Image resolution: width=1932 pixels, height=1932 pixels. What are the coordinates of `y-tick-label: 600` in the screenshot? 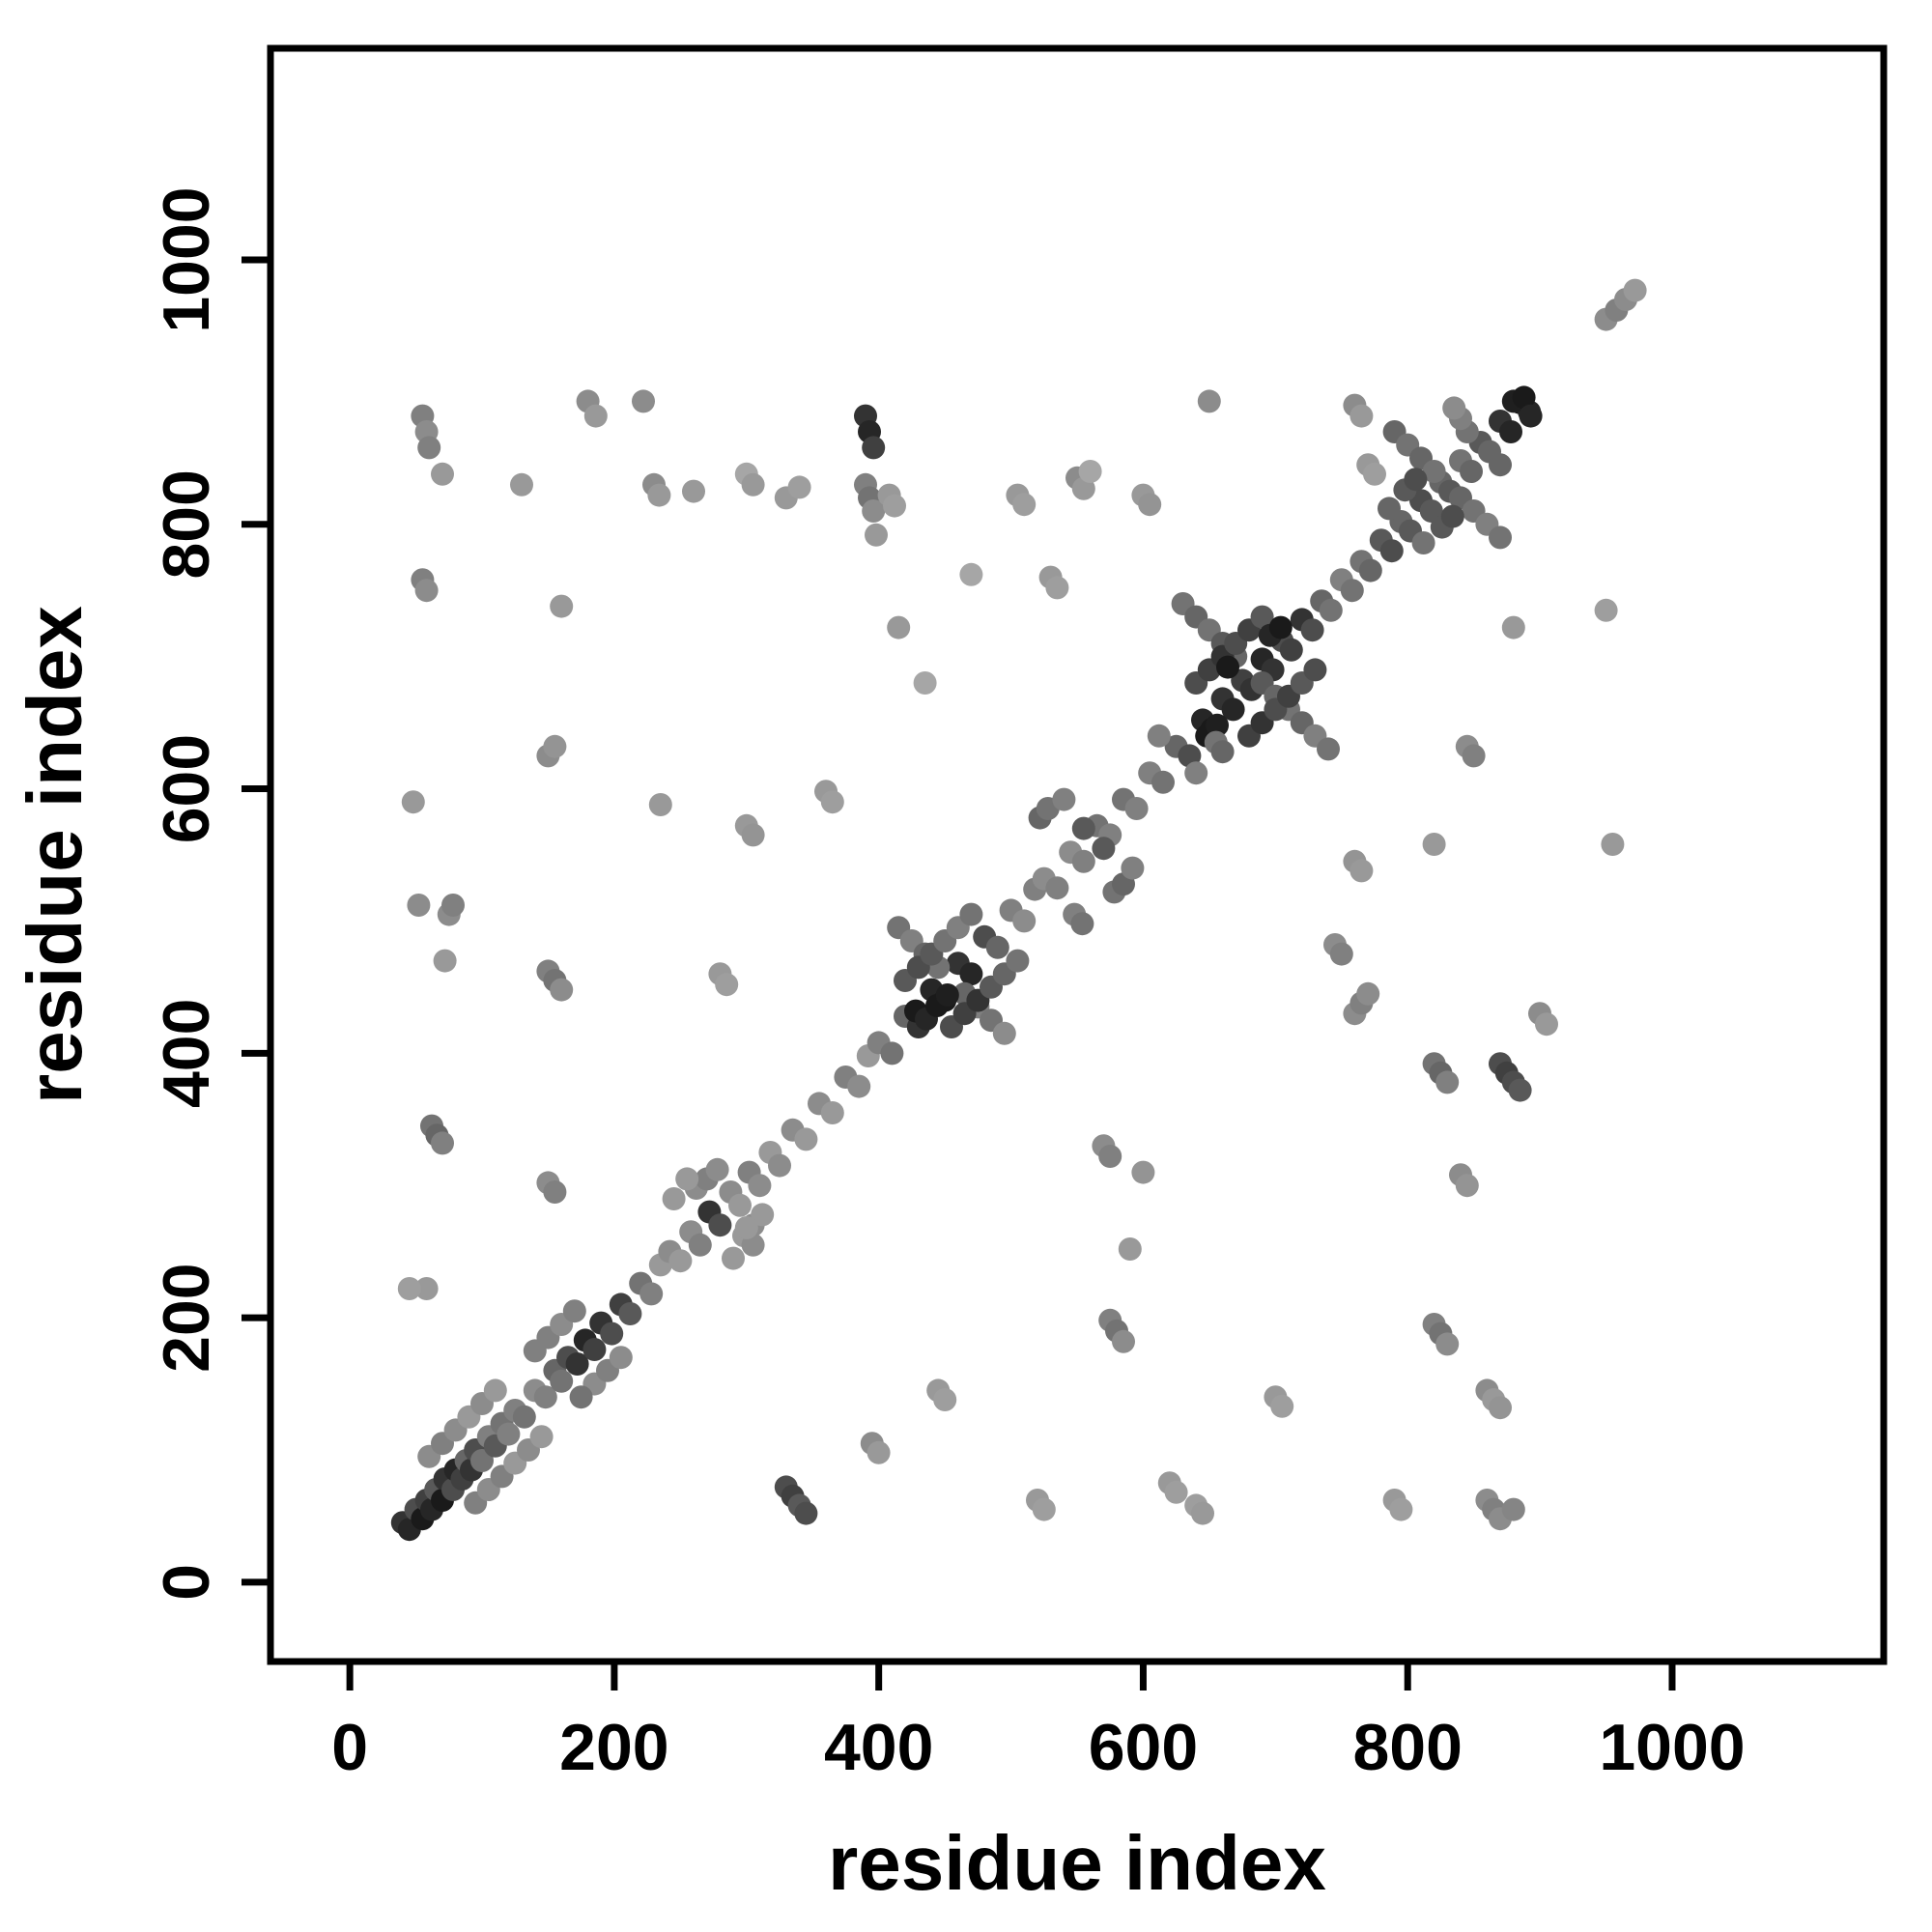 It's located at (186, 788).